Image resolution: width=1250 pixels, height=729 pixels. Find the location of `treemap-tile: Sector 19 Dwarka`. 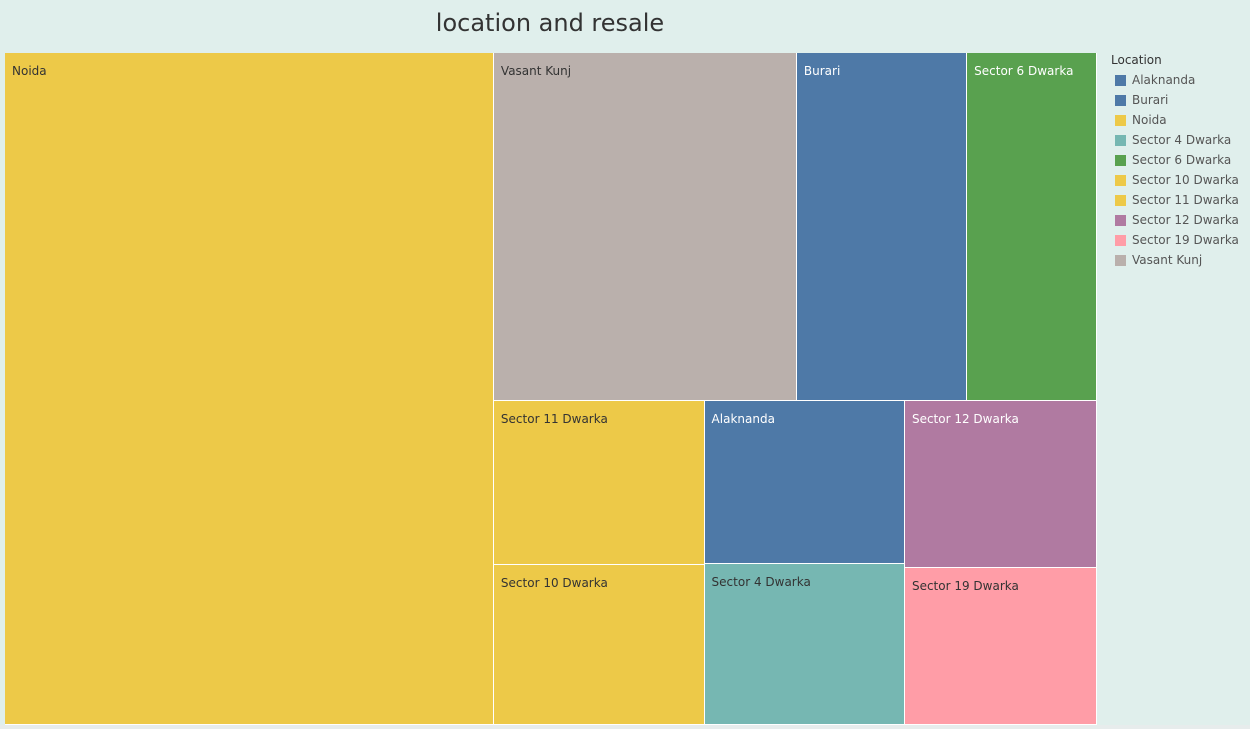

treemap-tile: Sector 19 Dwarka is located at coordinates (1000, 646).